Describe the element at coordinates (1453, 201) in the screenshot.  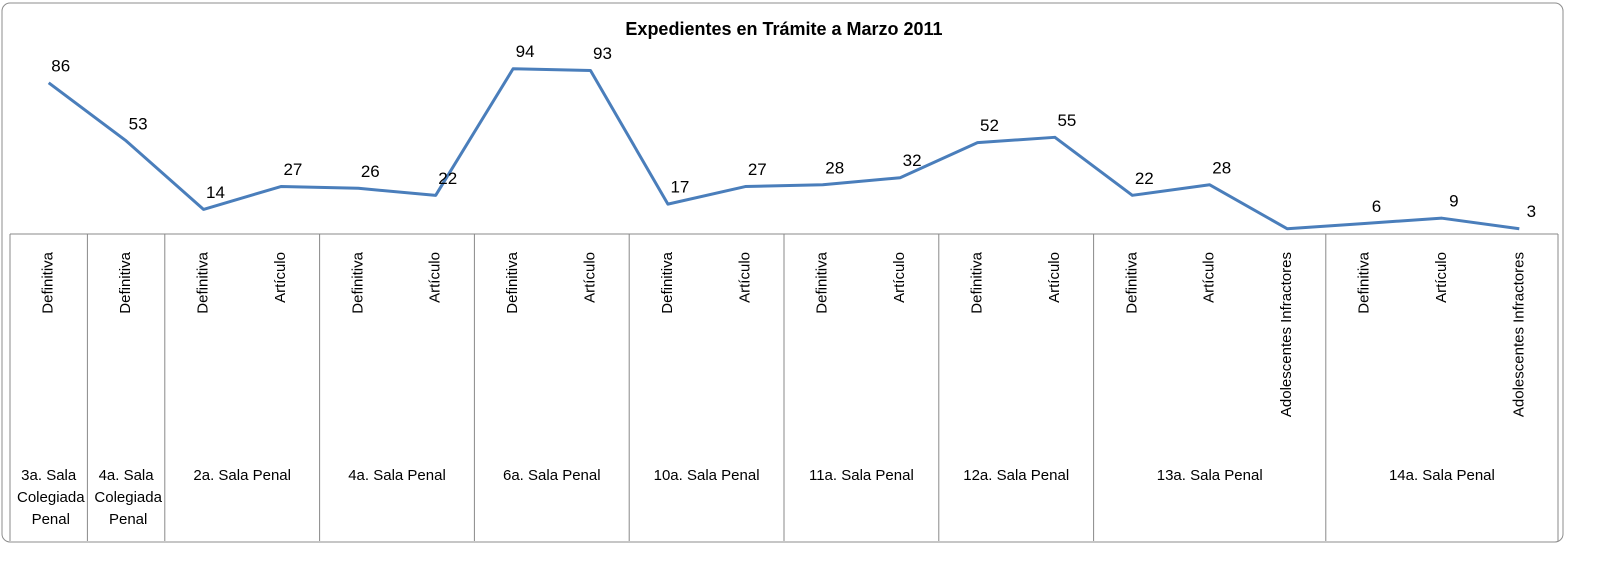
I see `data-label: 9` at that location.